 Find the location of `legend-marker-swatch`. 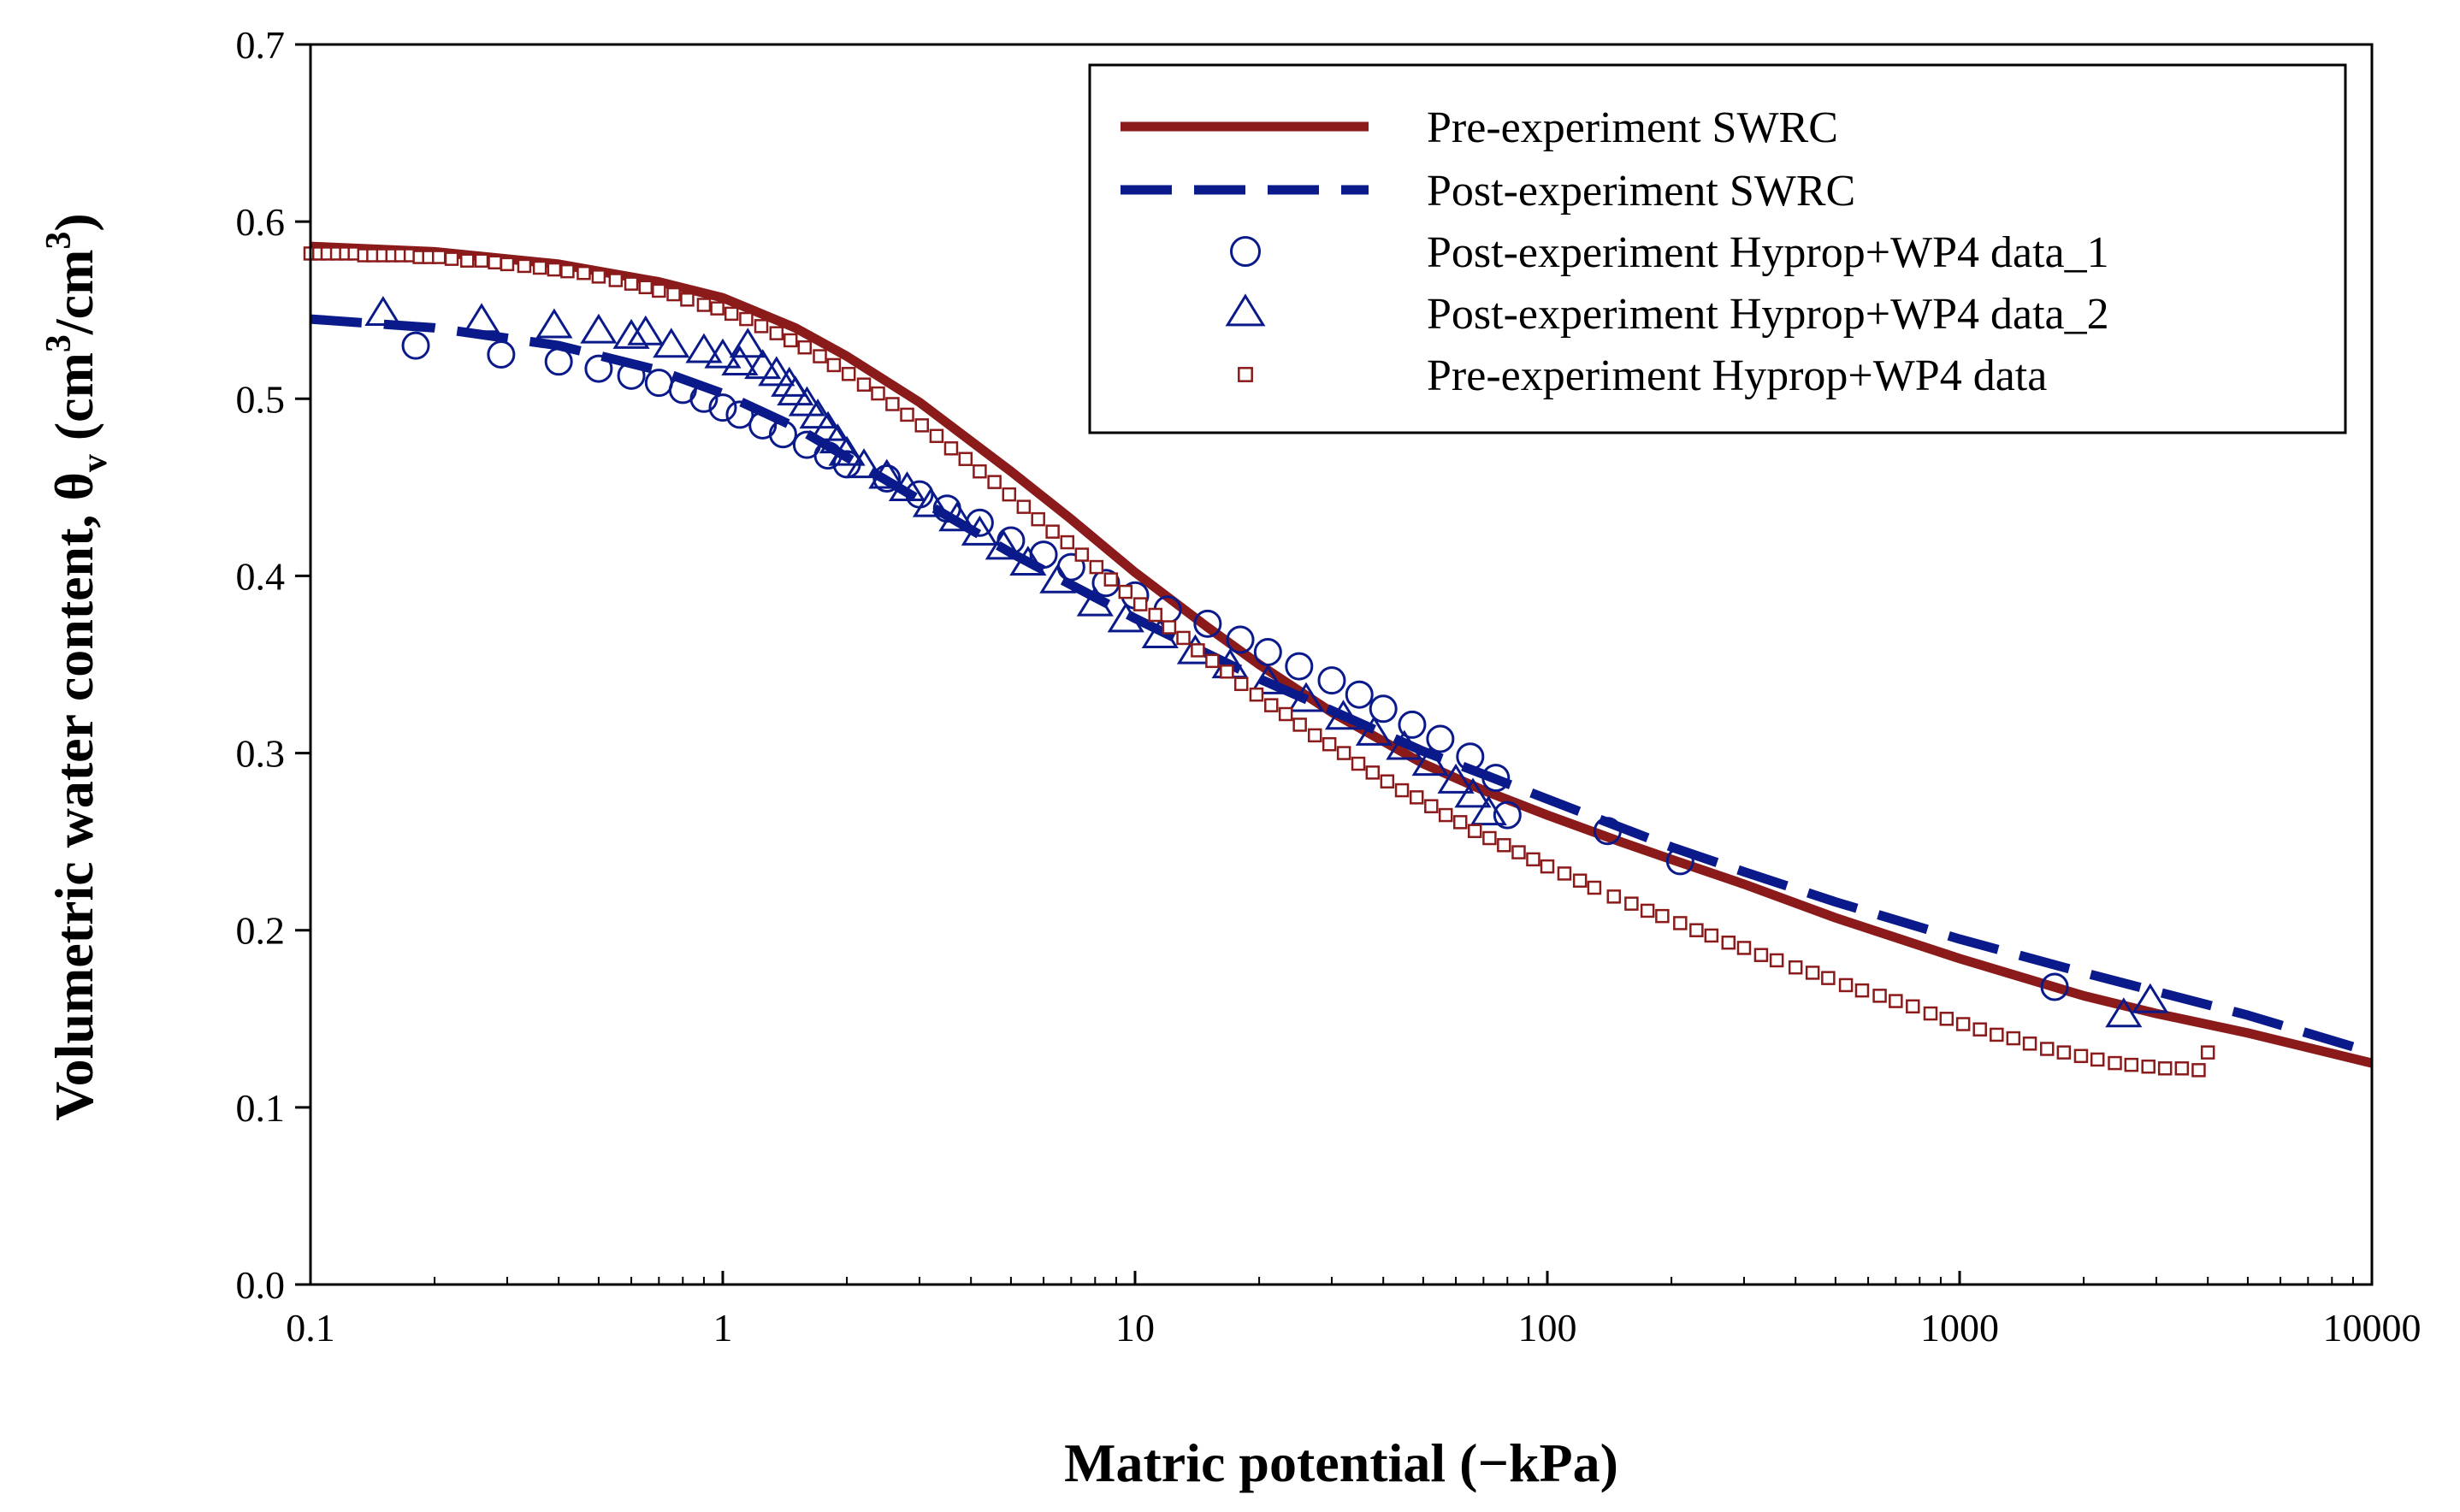

legend-marker-swatch is located at coordinates (1246, 251).